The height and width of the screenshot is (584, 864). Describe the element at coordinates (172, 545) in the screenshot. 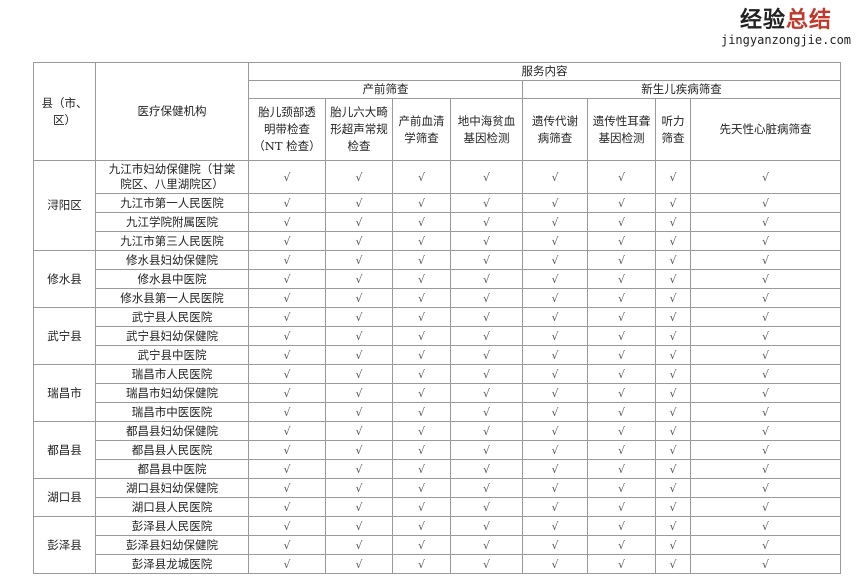

I see `institution-cell: 彭泽县妇幼保健院` at that location.